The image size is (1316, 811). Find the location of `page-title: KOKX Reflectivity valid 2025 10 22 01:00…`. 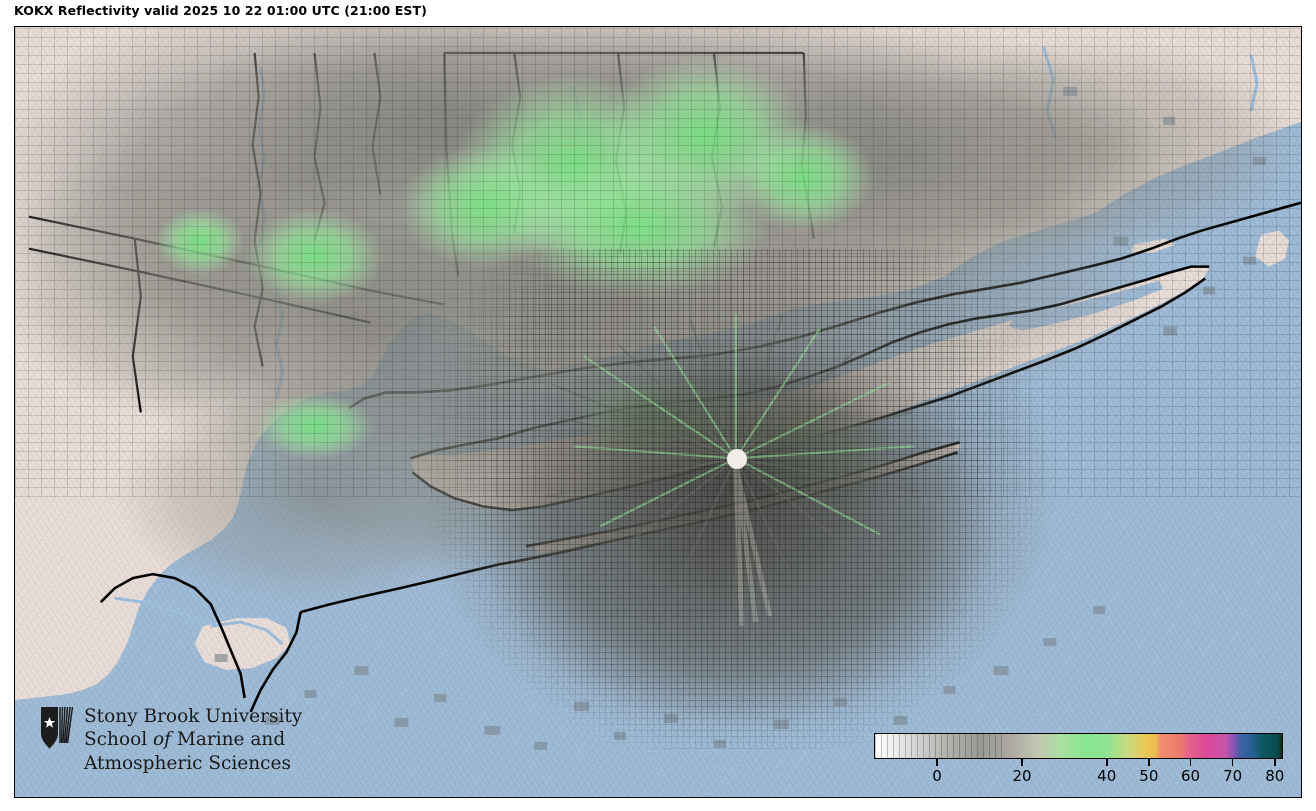

page-title: KOKX Reflectivity valid 2025 10 22 01:00… is located at coordinates (220, 10).